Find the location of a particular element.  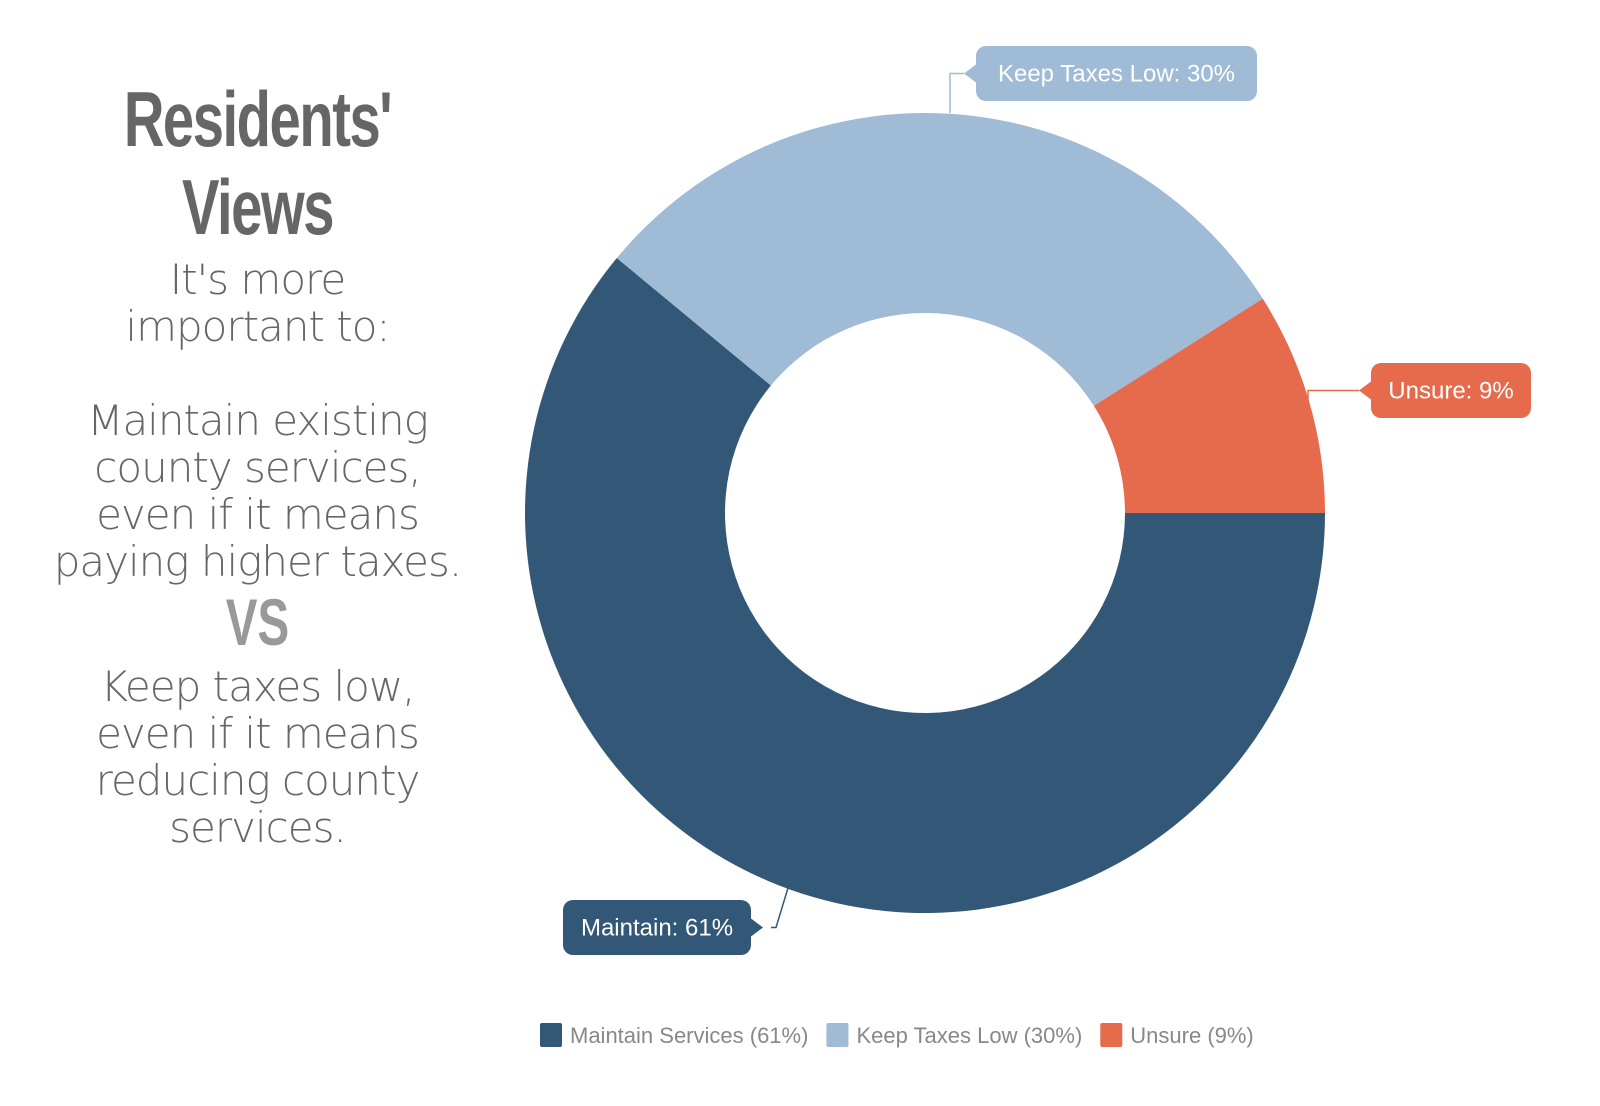

legend-item: Keep Taxes Low (30%) is located at coordinates (954, 1035).